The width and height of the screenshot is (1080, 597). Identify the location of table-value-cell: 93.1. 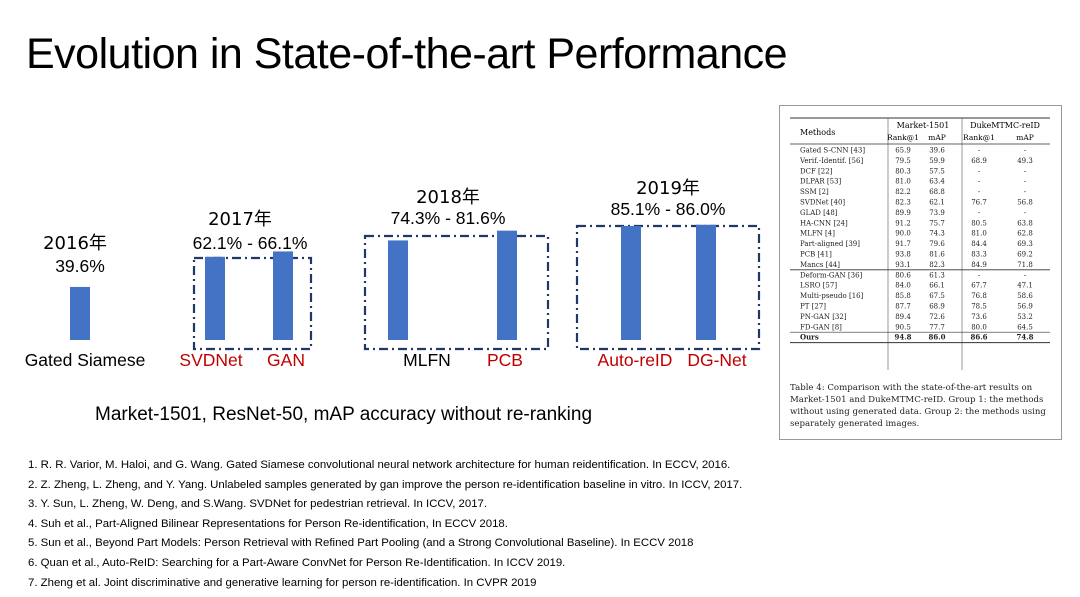
(903, 265).